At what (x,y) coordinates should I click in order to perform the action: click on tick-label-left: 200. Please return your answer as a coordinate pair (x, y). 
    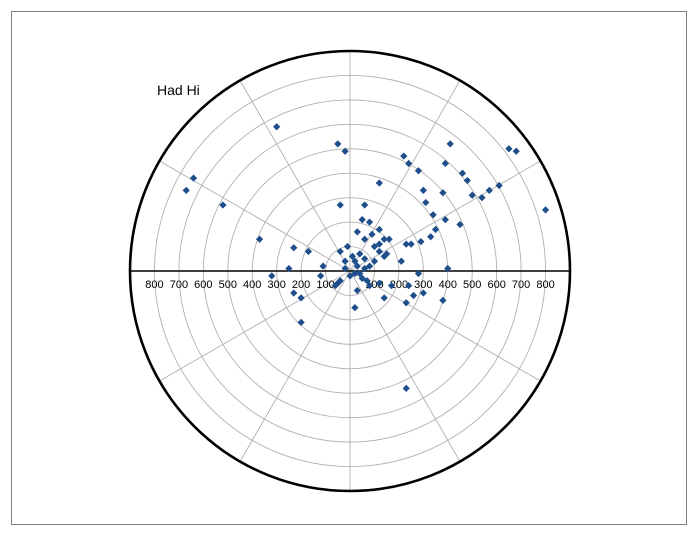
    Looking at the image, I should click on (301, 285).